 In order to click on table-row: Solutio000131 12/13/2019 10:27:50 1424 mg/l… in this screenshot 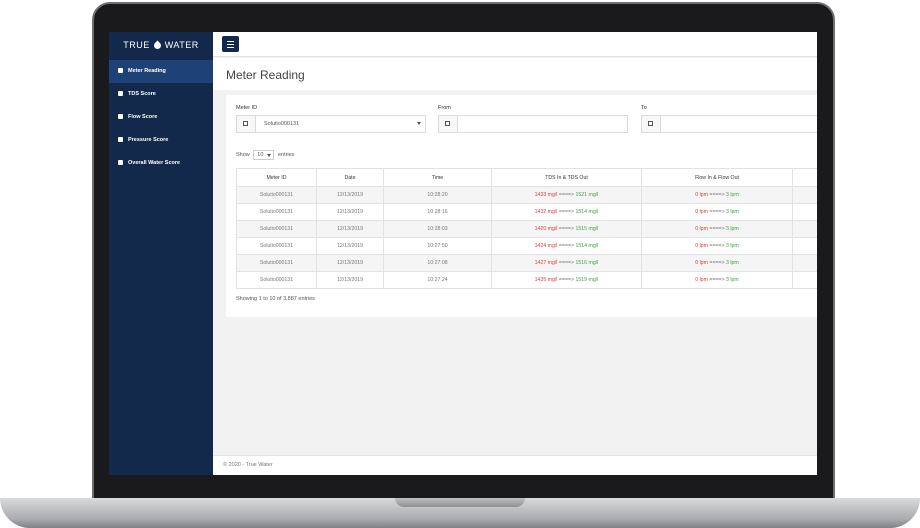, I will do `click(526, 246)`.